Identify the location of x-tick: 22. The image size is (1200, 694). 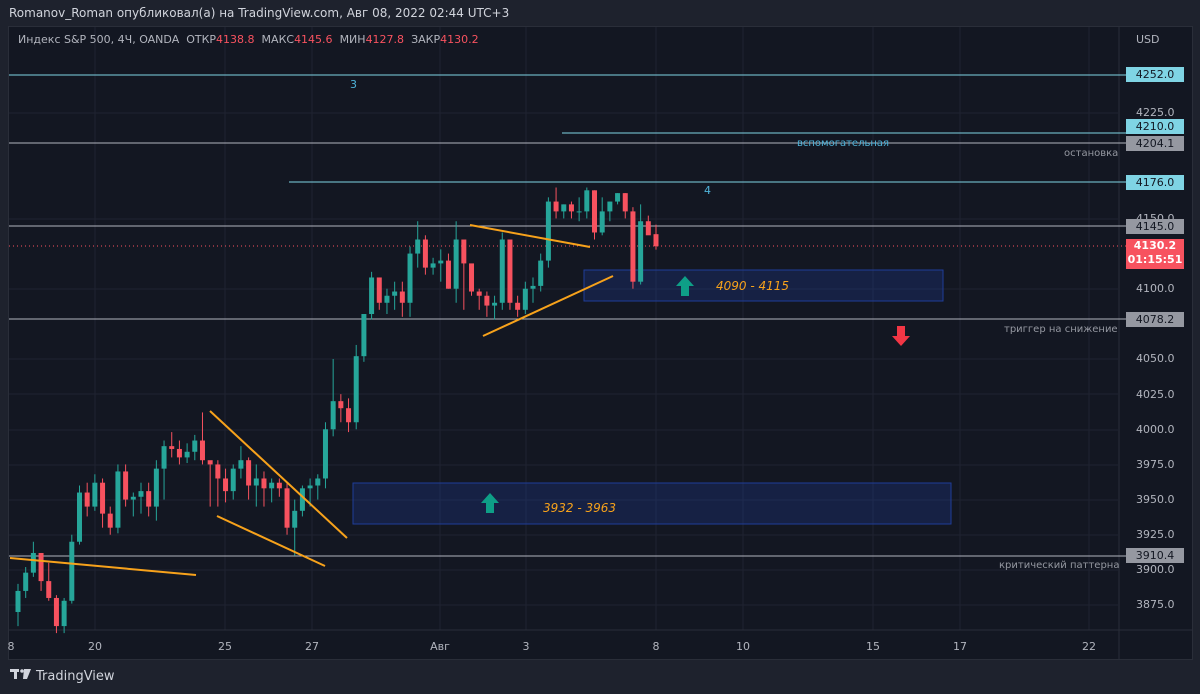
(1089, 646).